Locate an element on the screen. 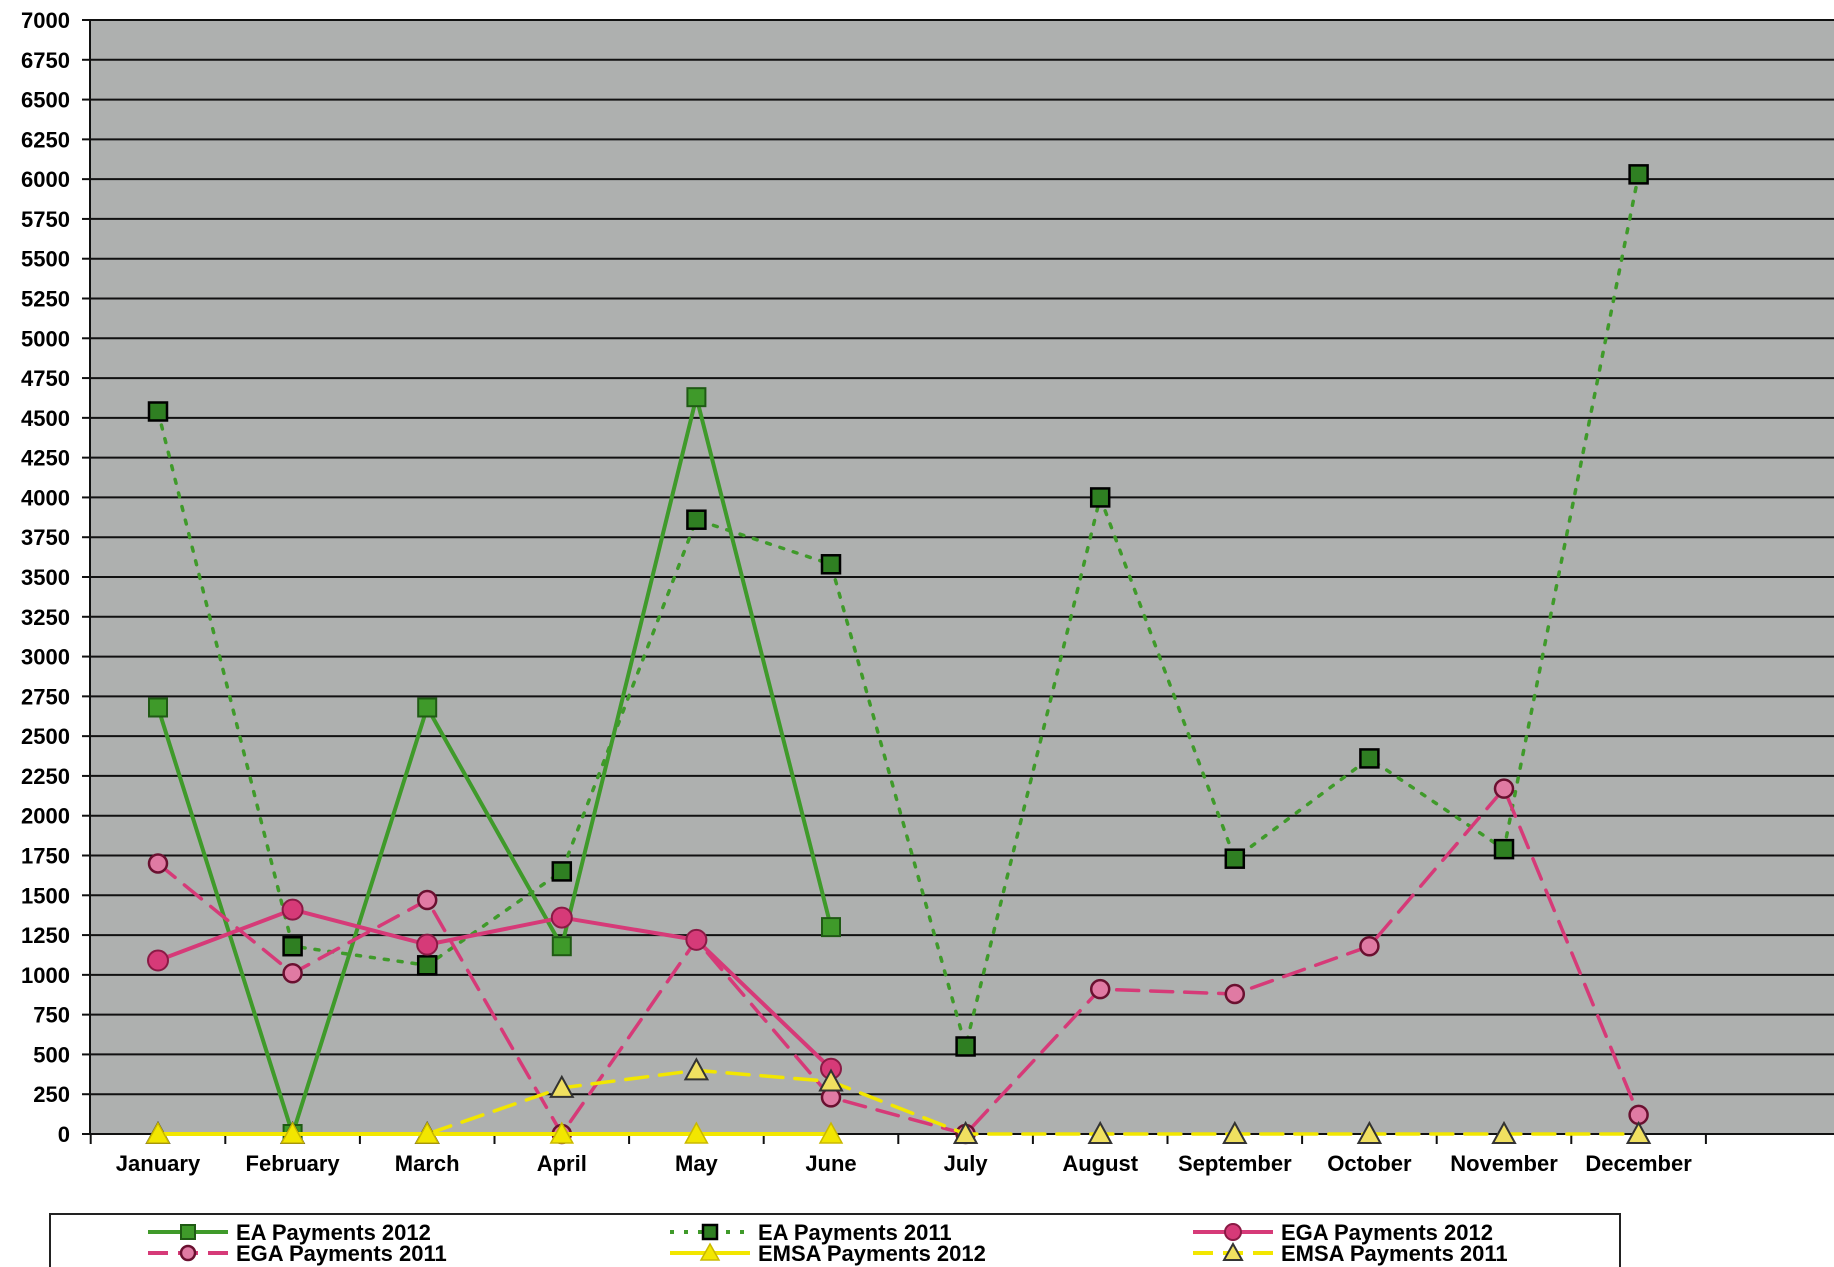  y-tick-label: 3250 is located at coordinates (45, 617).